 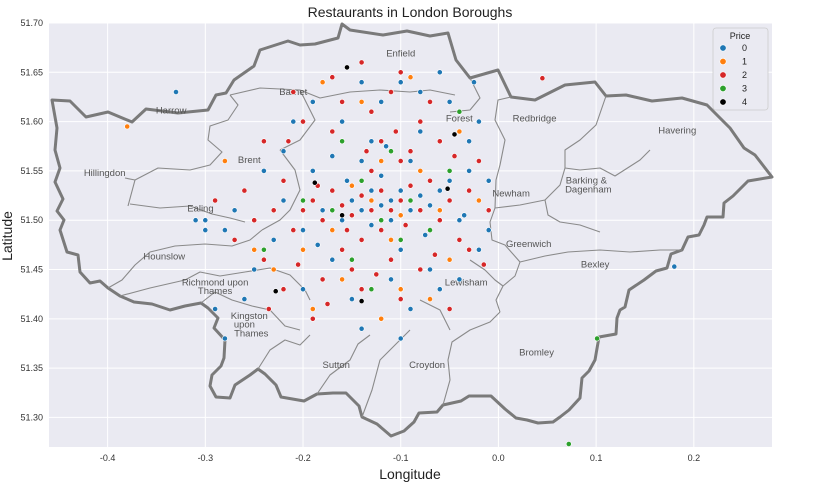 What do you see at coordinates (733, 75) in the screenshot?
I see `legend-entries: 0 1 2 3 4` at bounding box center [733, 75].